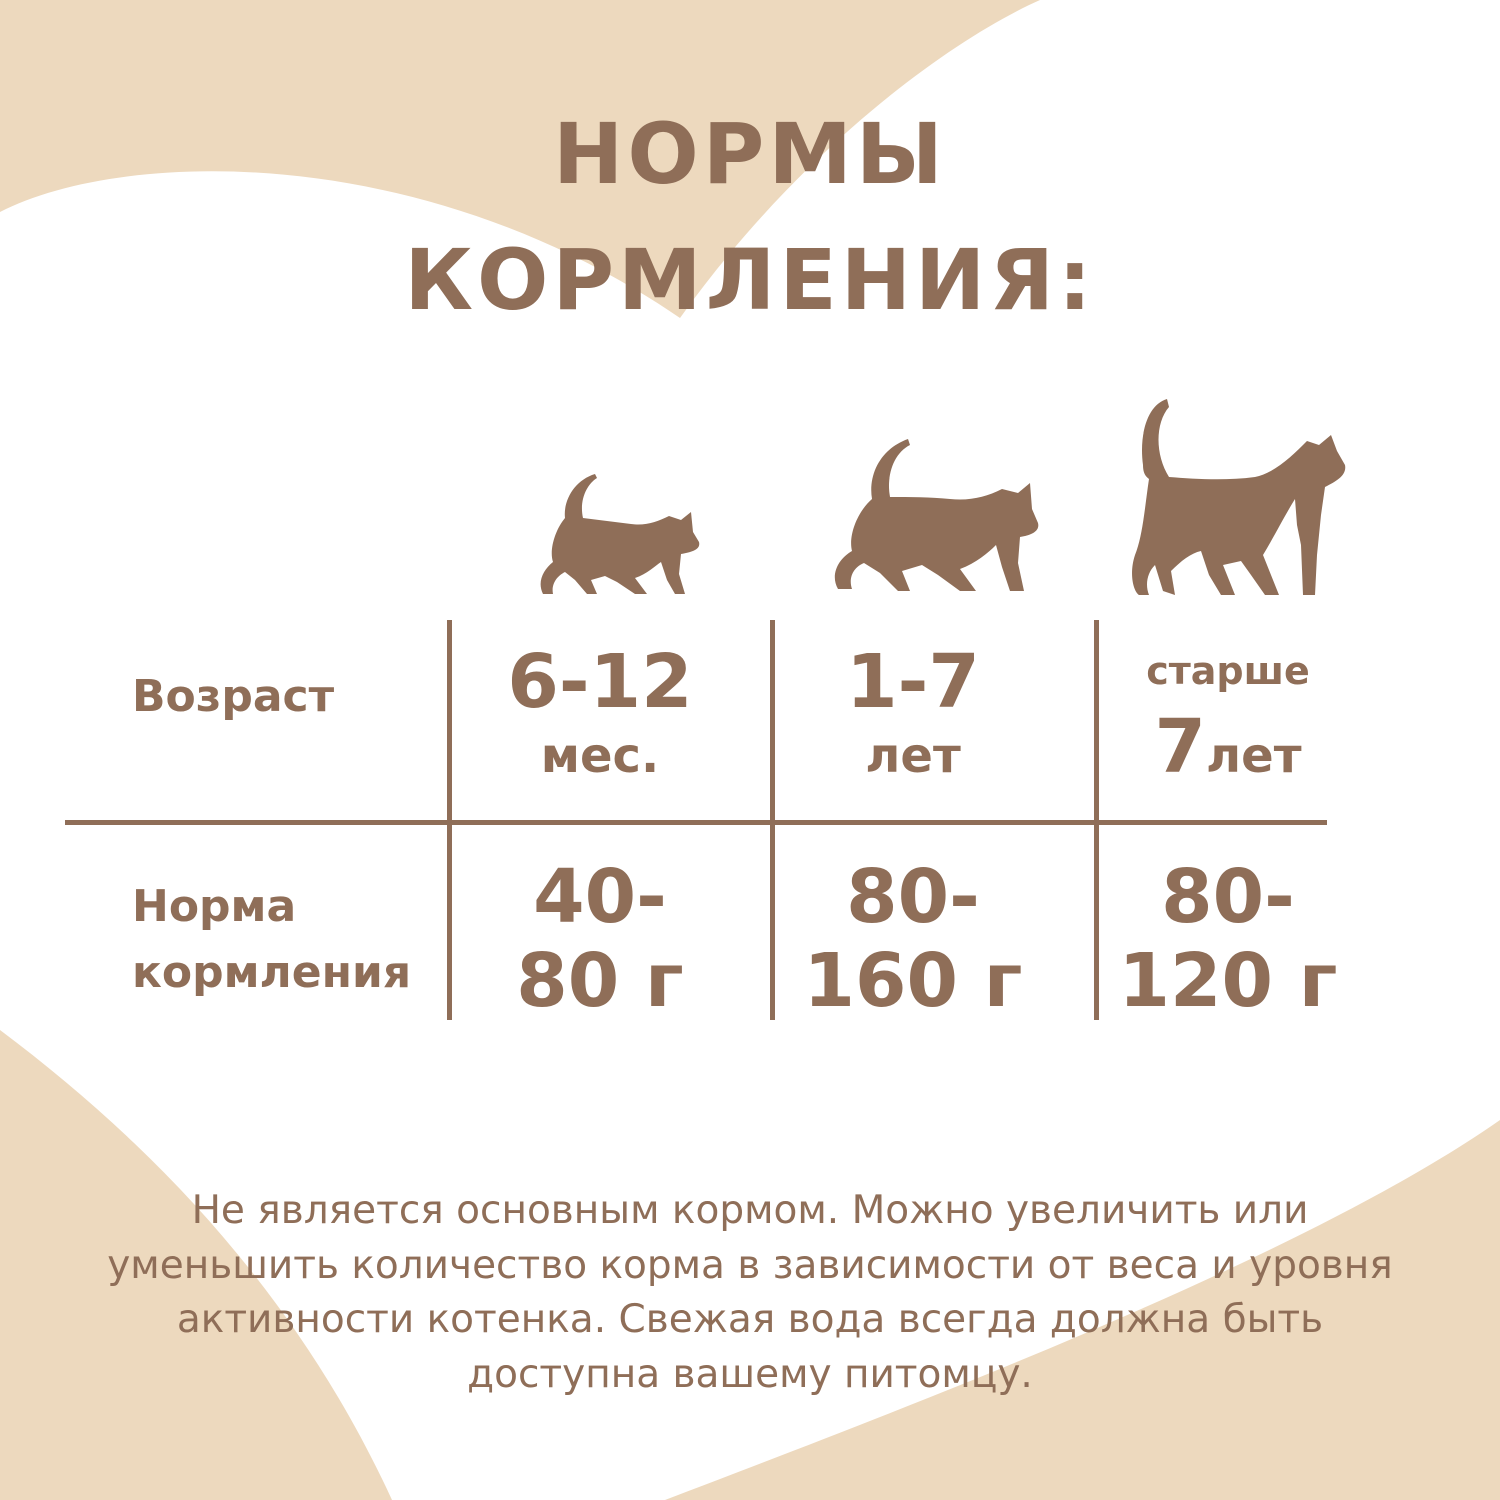 Image resolution: width=1500 pixels, height=1500 pixels. Describe the element at coordinates (750, 1374) in the screenshot. I see `footer-line: доступна вашему питомцу.` at that location.